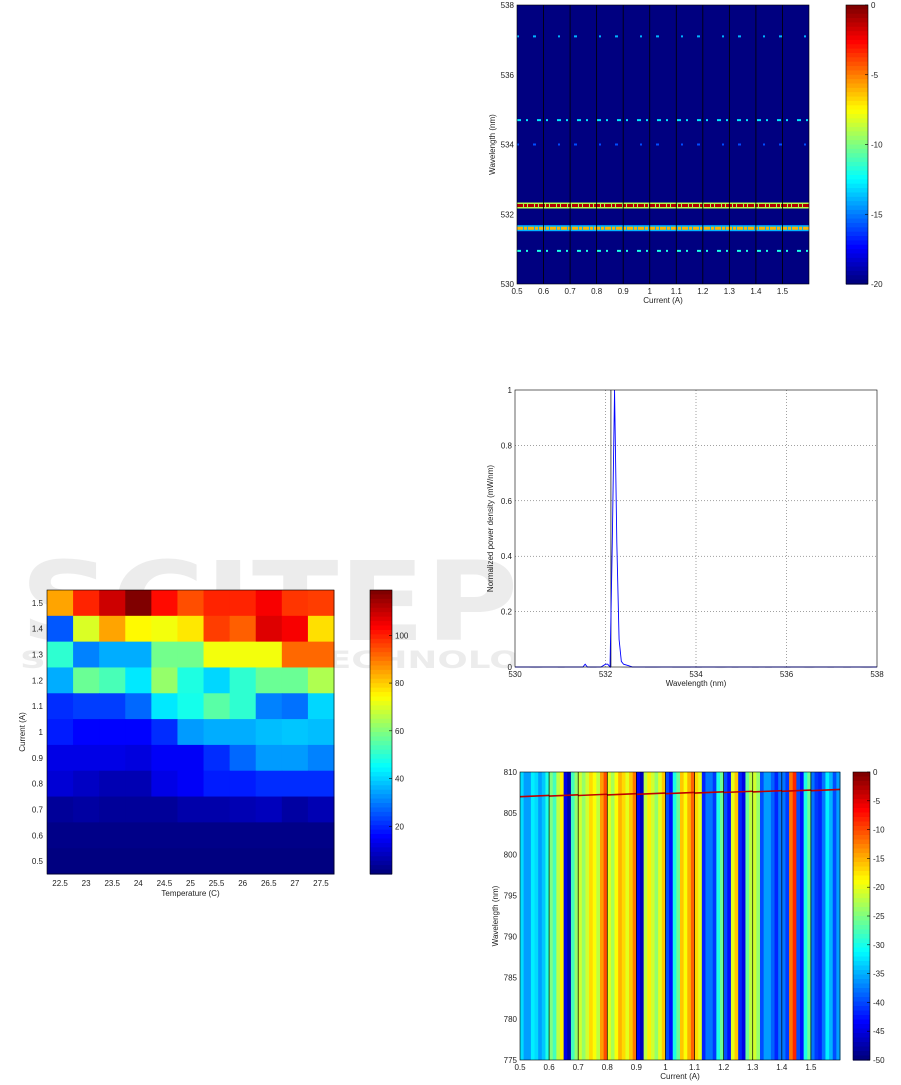 Image resolution: width=901 pixels, height=1085 pixels. Describe the element at coordinates (217, 883) in the screenshot. I see `x-tick-label: 25.5` at that location.